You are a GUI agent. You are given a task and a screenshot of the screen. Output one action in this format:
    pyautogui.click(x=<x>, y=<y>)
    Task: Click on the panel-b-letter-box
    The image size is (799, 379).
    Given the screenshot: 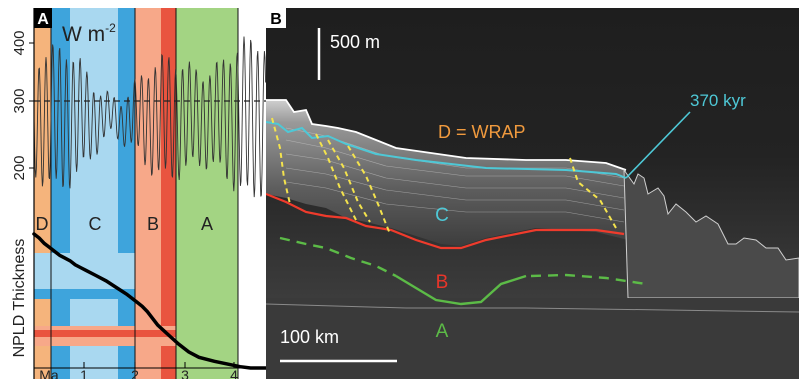 What is the action you would take?
    pyautogui.click(x=276, y=18)
    